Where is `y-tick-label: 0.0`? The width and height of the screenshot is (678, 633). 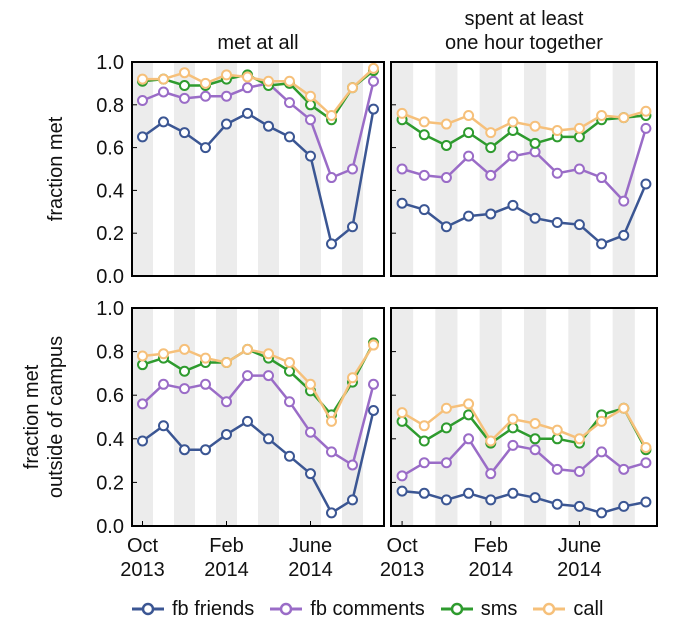
y-tick-label: 0.0 is located at coordinates (110, 527).